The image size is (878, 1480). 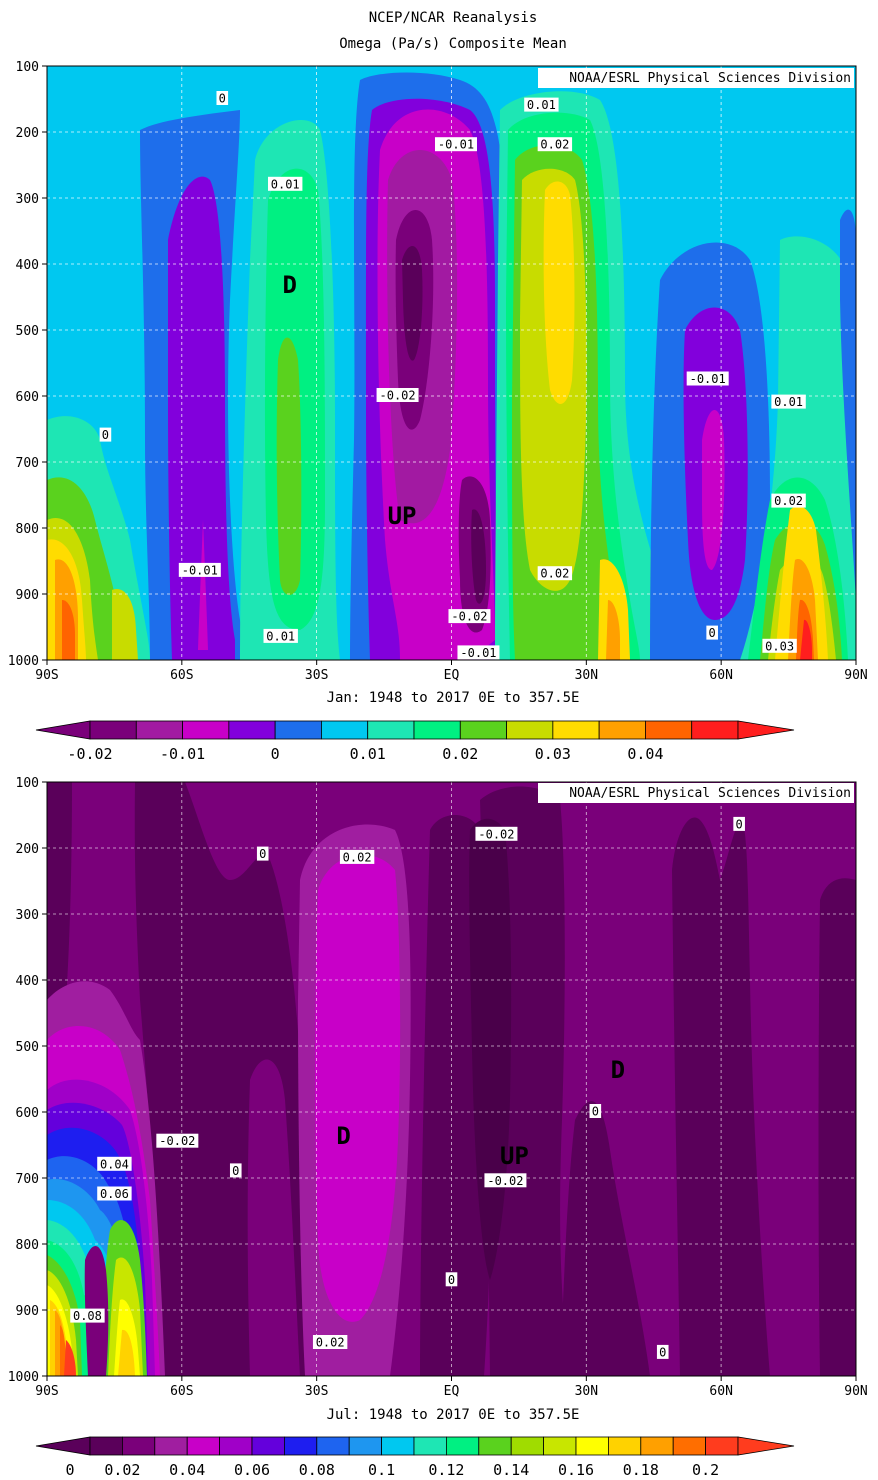 What do you see at coordinates (27, 463) in the screenshot?
I see `y-tick-label: 700` at bounding box center [27, 463].